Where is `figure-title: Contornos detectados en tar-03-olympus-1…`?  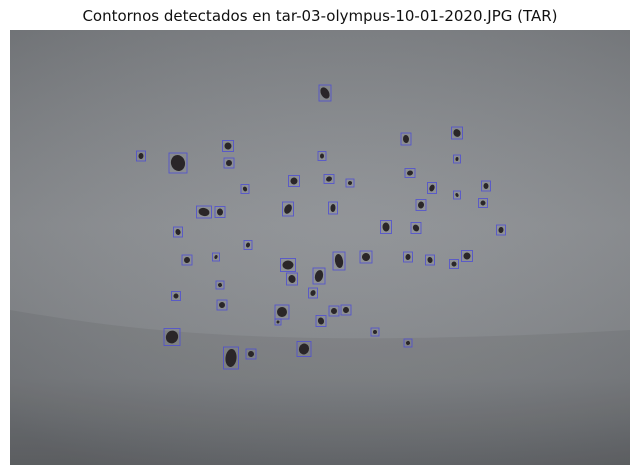
figure-title: Contornos detectados en tar-03-olympus-1… is located at coordinates (320, 16).